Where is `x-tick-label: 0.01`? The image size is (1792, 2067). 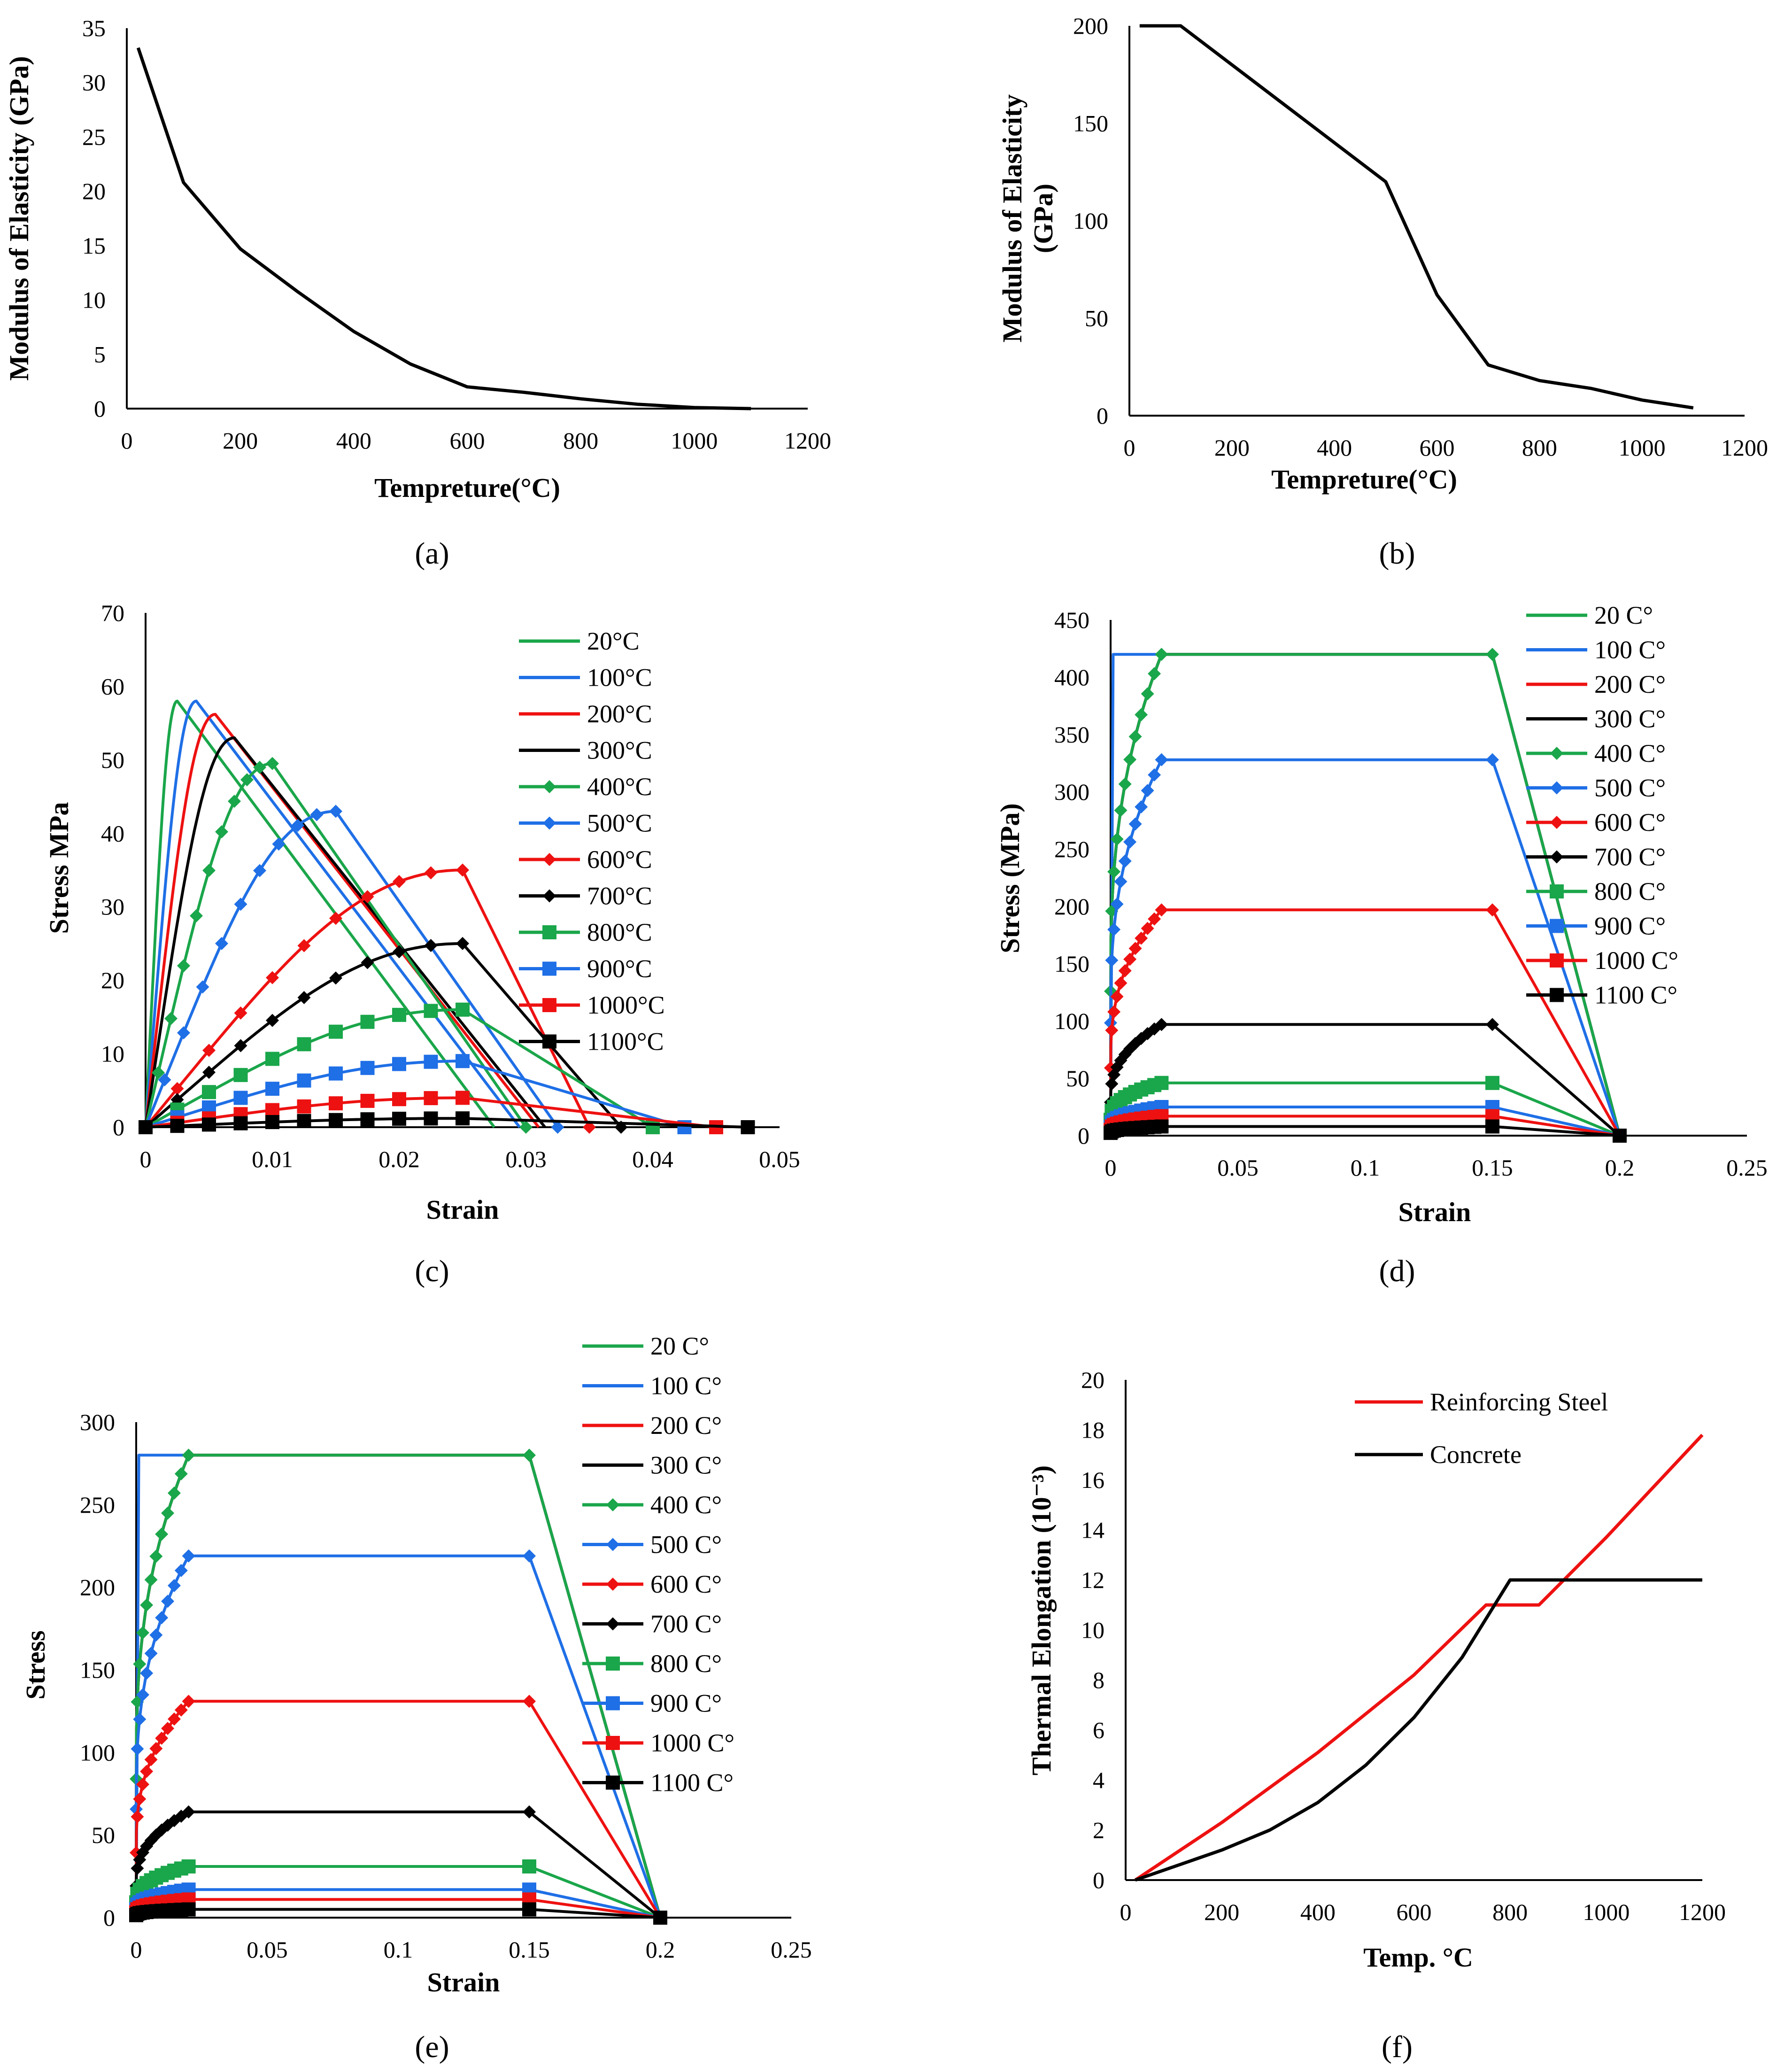 x-tick-label: 0.01 is located at coordinates (272, 1159).